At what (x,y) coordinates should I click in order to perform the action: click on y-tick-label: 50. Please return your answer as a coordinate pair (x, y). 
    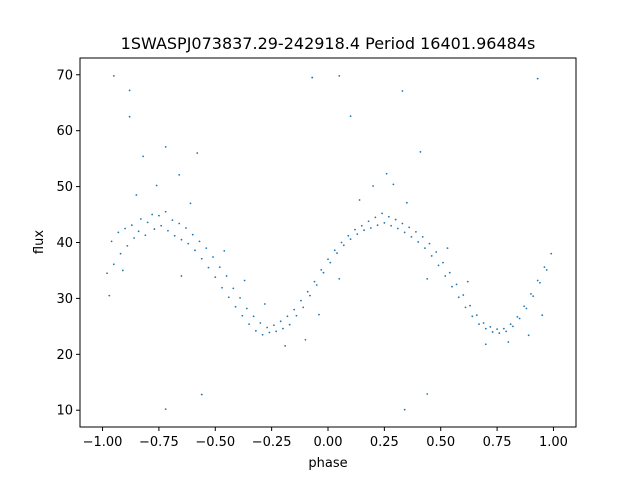
    Looking at the image, I should click on (64, 187).